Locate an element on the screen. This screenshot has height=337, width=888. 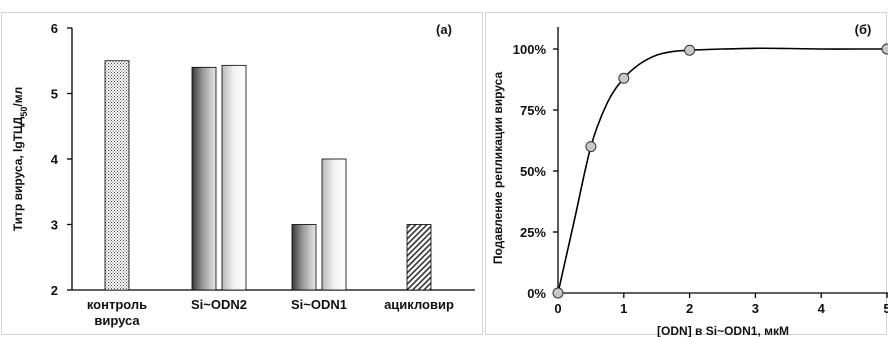
chart-a-y-tick-label: 4 is located at coordinates (55, 159).